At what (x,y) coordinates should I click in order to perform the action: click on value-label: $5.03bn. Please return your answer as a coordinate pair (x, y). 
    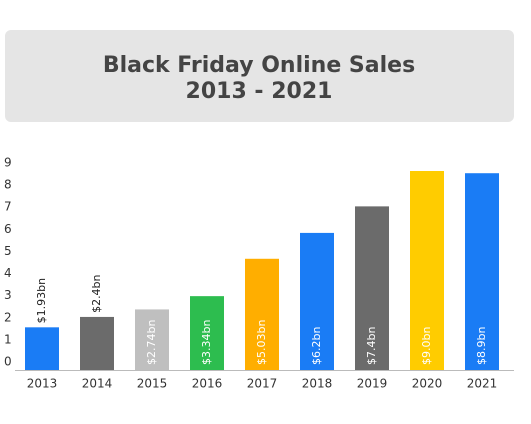
    Looking at the image, I should click on (261, 342).